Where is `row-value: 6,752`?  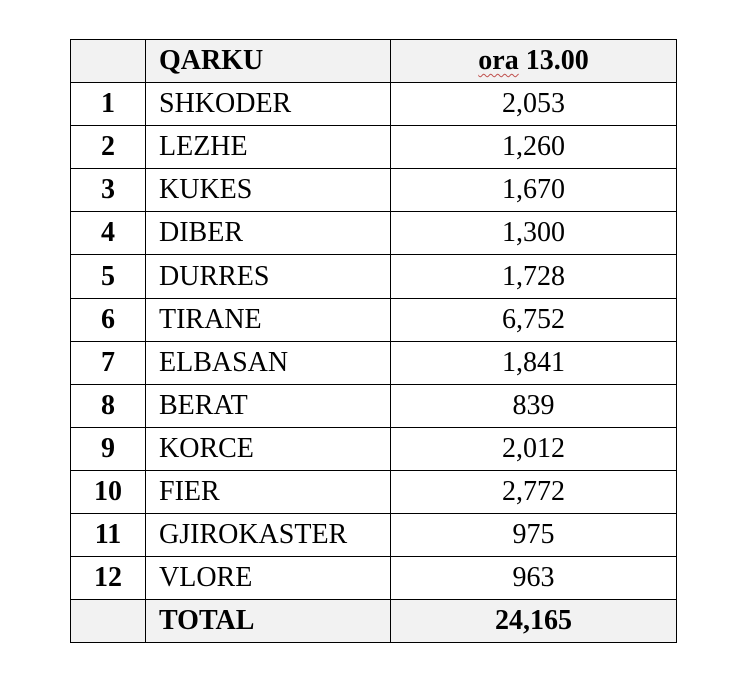
row-value: 6,752 is located at coordinates (533, 319).